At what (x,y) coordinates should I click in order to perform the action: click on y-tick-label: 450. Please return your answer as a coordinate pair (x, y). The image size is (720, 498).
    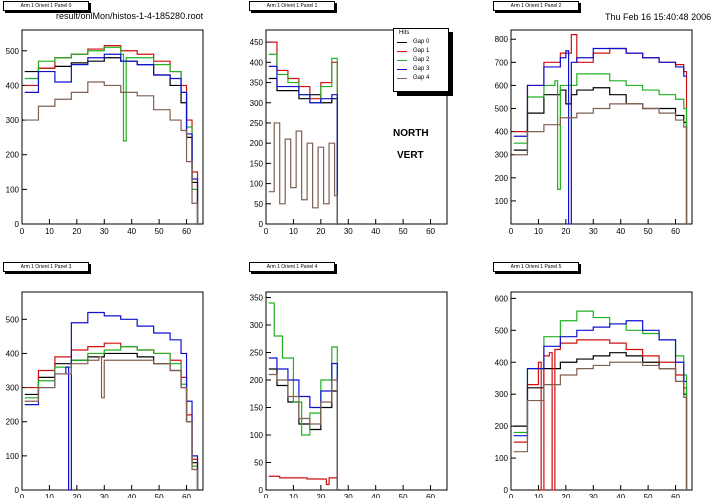
    Looking at the image, I should click on (257, 42).